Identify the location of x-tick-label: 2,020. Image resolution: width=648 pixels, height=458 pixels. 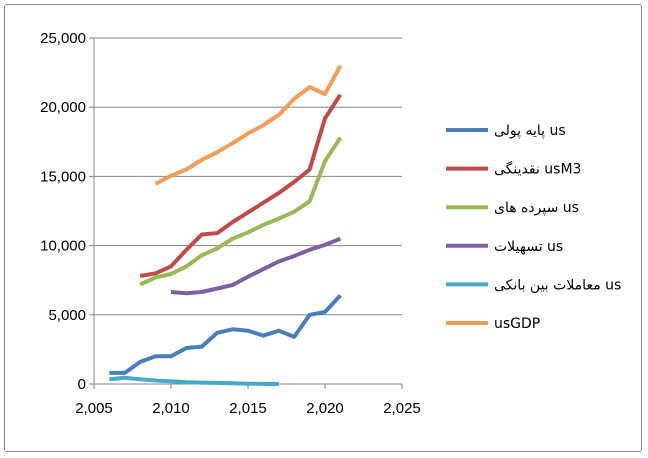
(325, 408).